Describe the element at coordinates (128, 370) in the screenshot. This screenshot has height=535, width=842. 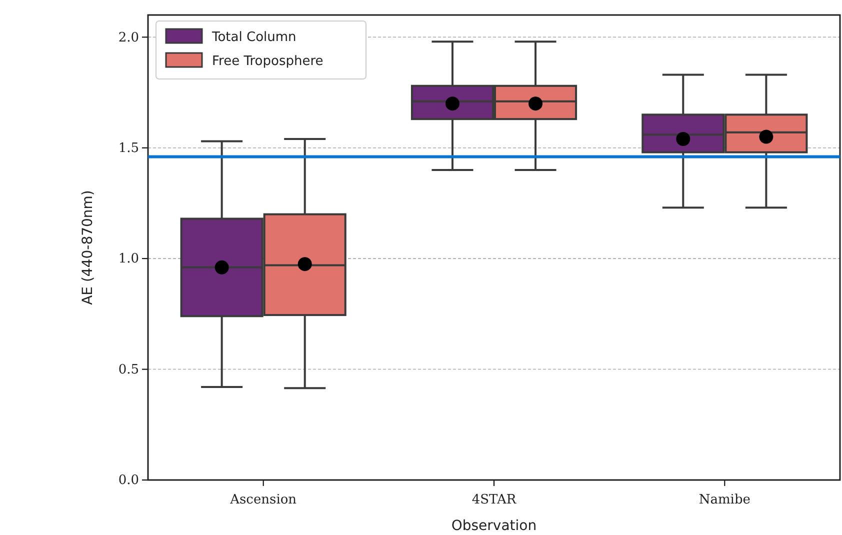
I see `y-tick-label: 0.5` at that location.